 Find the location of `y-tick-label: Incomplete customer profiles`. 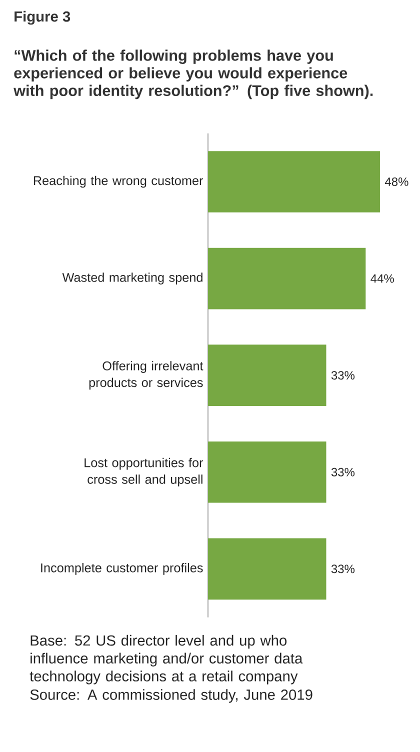

y-tick-label: Incomplete customer profiles is located at coordinates (122, 569).